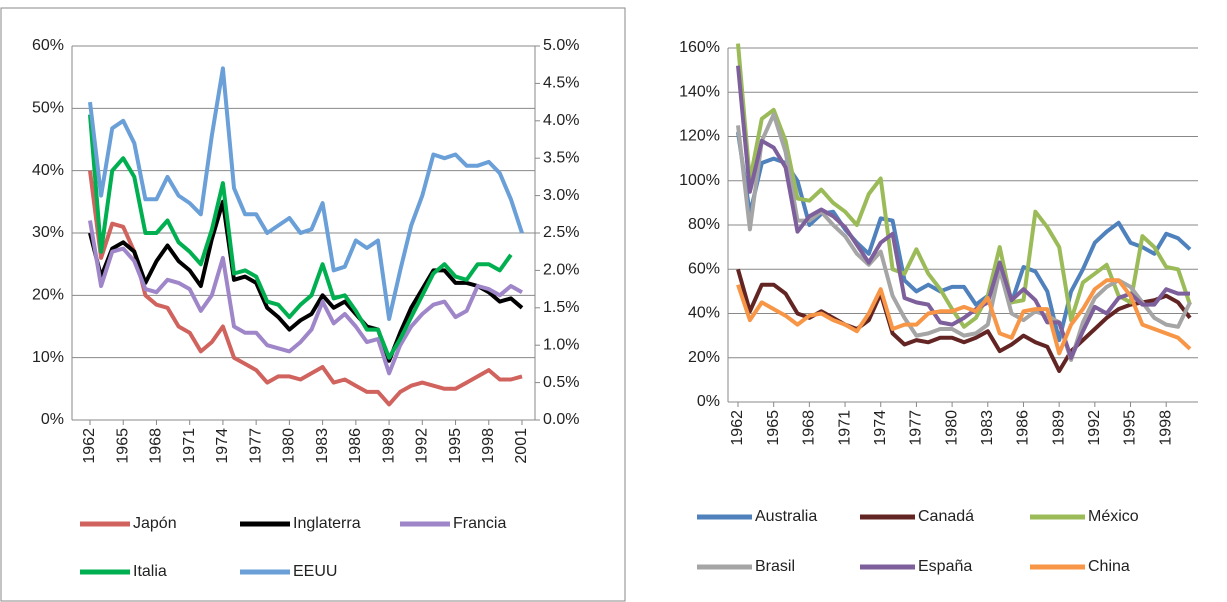 Image resolution: width=1227 pixels, height=602 pixels. What do you see at coordinates (945, 566) in the screenshot?
I see `legend-label: España` at bounding box center [945, 566].